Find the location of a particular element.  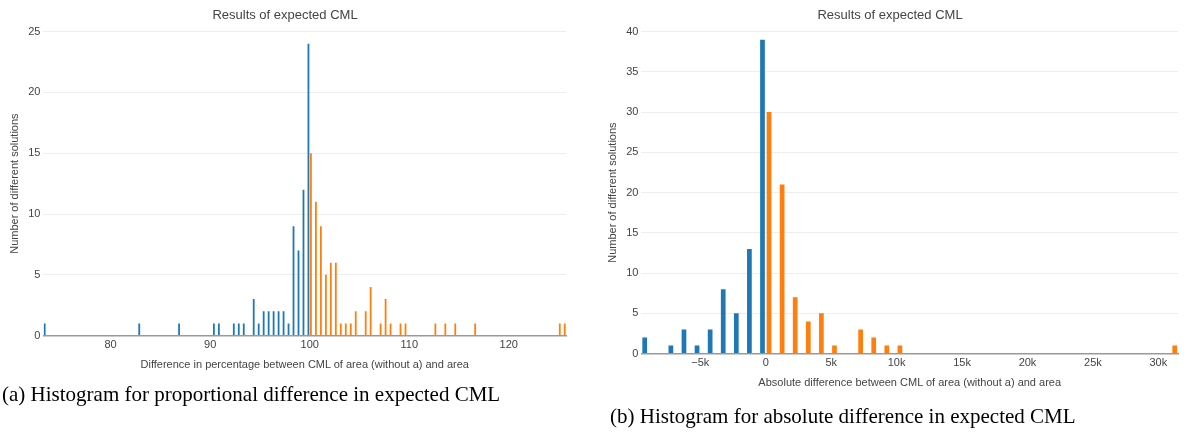

x-tick-label: 15k is located at coordinates (962, 362).